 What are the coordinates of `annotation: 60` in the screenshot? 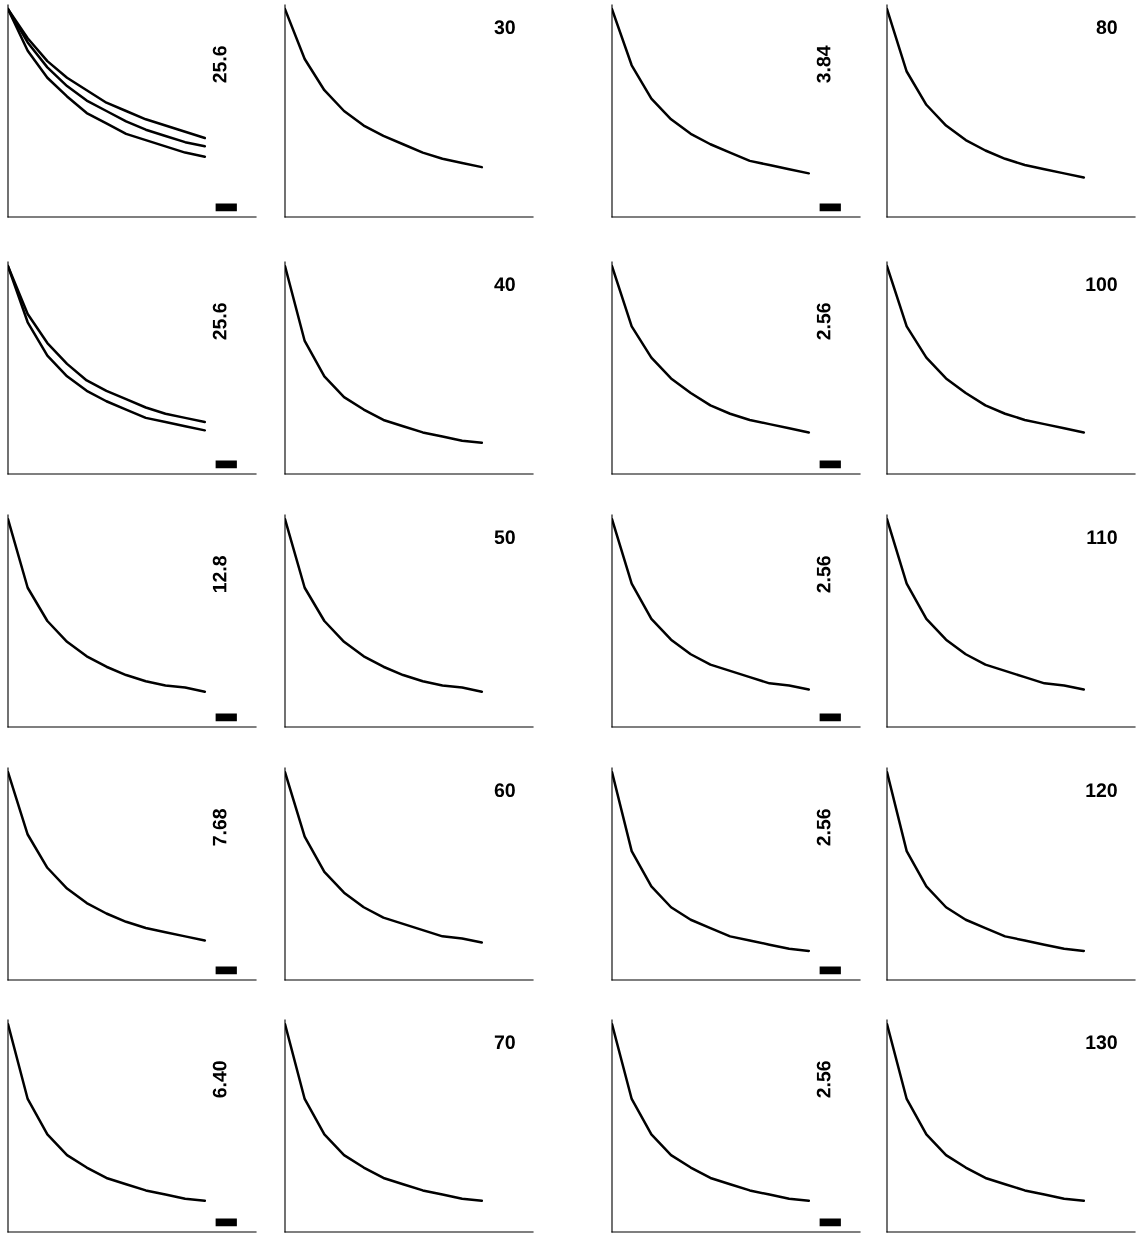 It's located at (504, 790).